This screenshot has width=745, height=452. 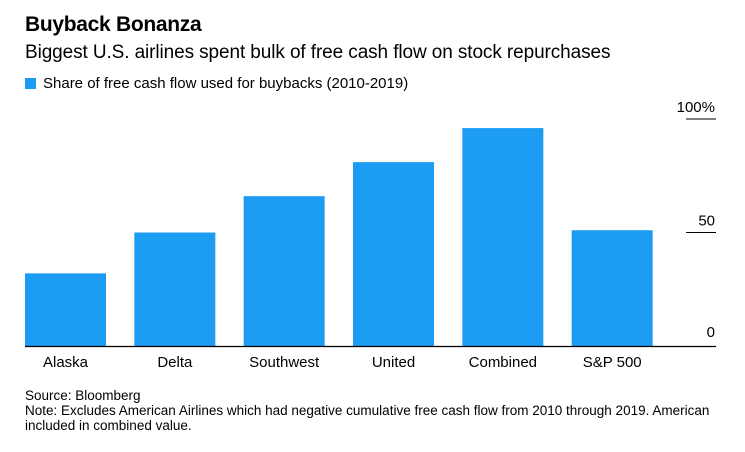 I want to click on x-tick-label: Southwest, so click(x=284, y=362).